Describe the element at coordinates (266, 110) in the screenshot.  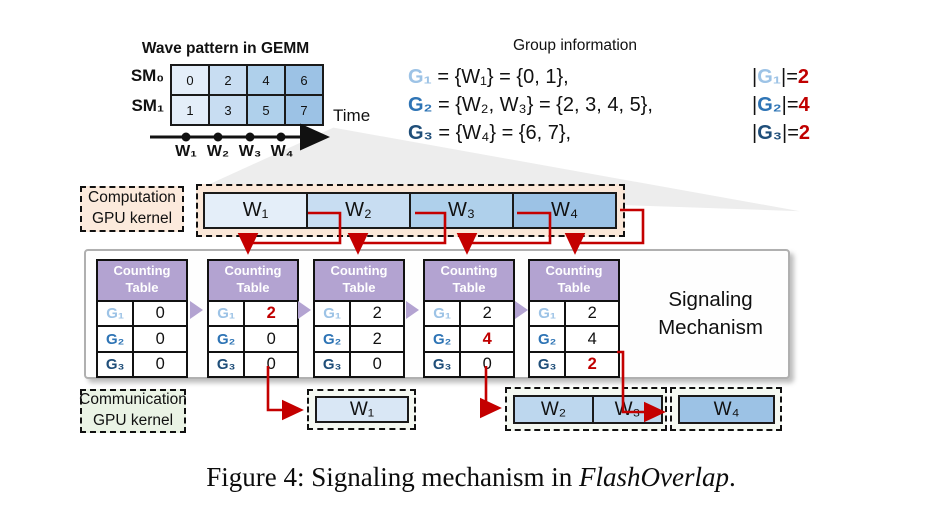
I see `grid-cell: 5` at that location.